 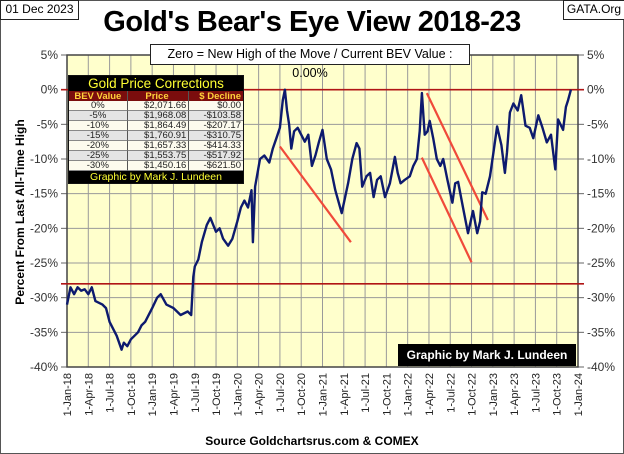 What do you see at coordinates (98, 106) in the screenshot?
I see `table-cell: 0%` at bounding box center [98, 106].